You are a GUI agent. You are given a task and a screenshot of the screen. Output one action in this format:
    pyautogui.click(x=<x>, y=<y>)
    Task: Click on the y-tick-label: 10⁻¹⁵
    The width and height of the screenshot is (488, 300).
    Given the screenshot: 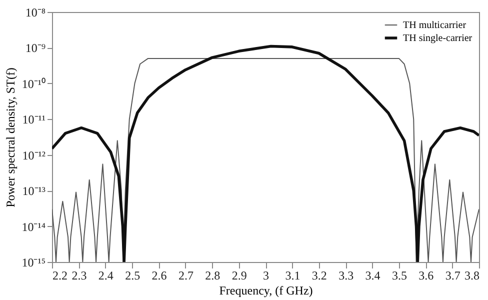 What is the action you would take?
    pyautogui.click(x=34, y=263)
    